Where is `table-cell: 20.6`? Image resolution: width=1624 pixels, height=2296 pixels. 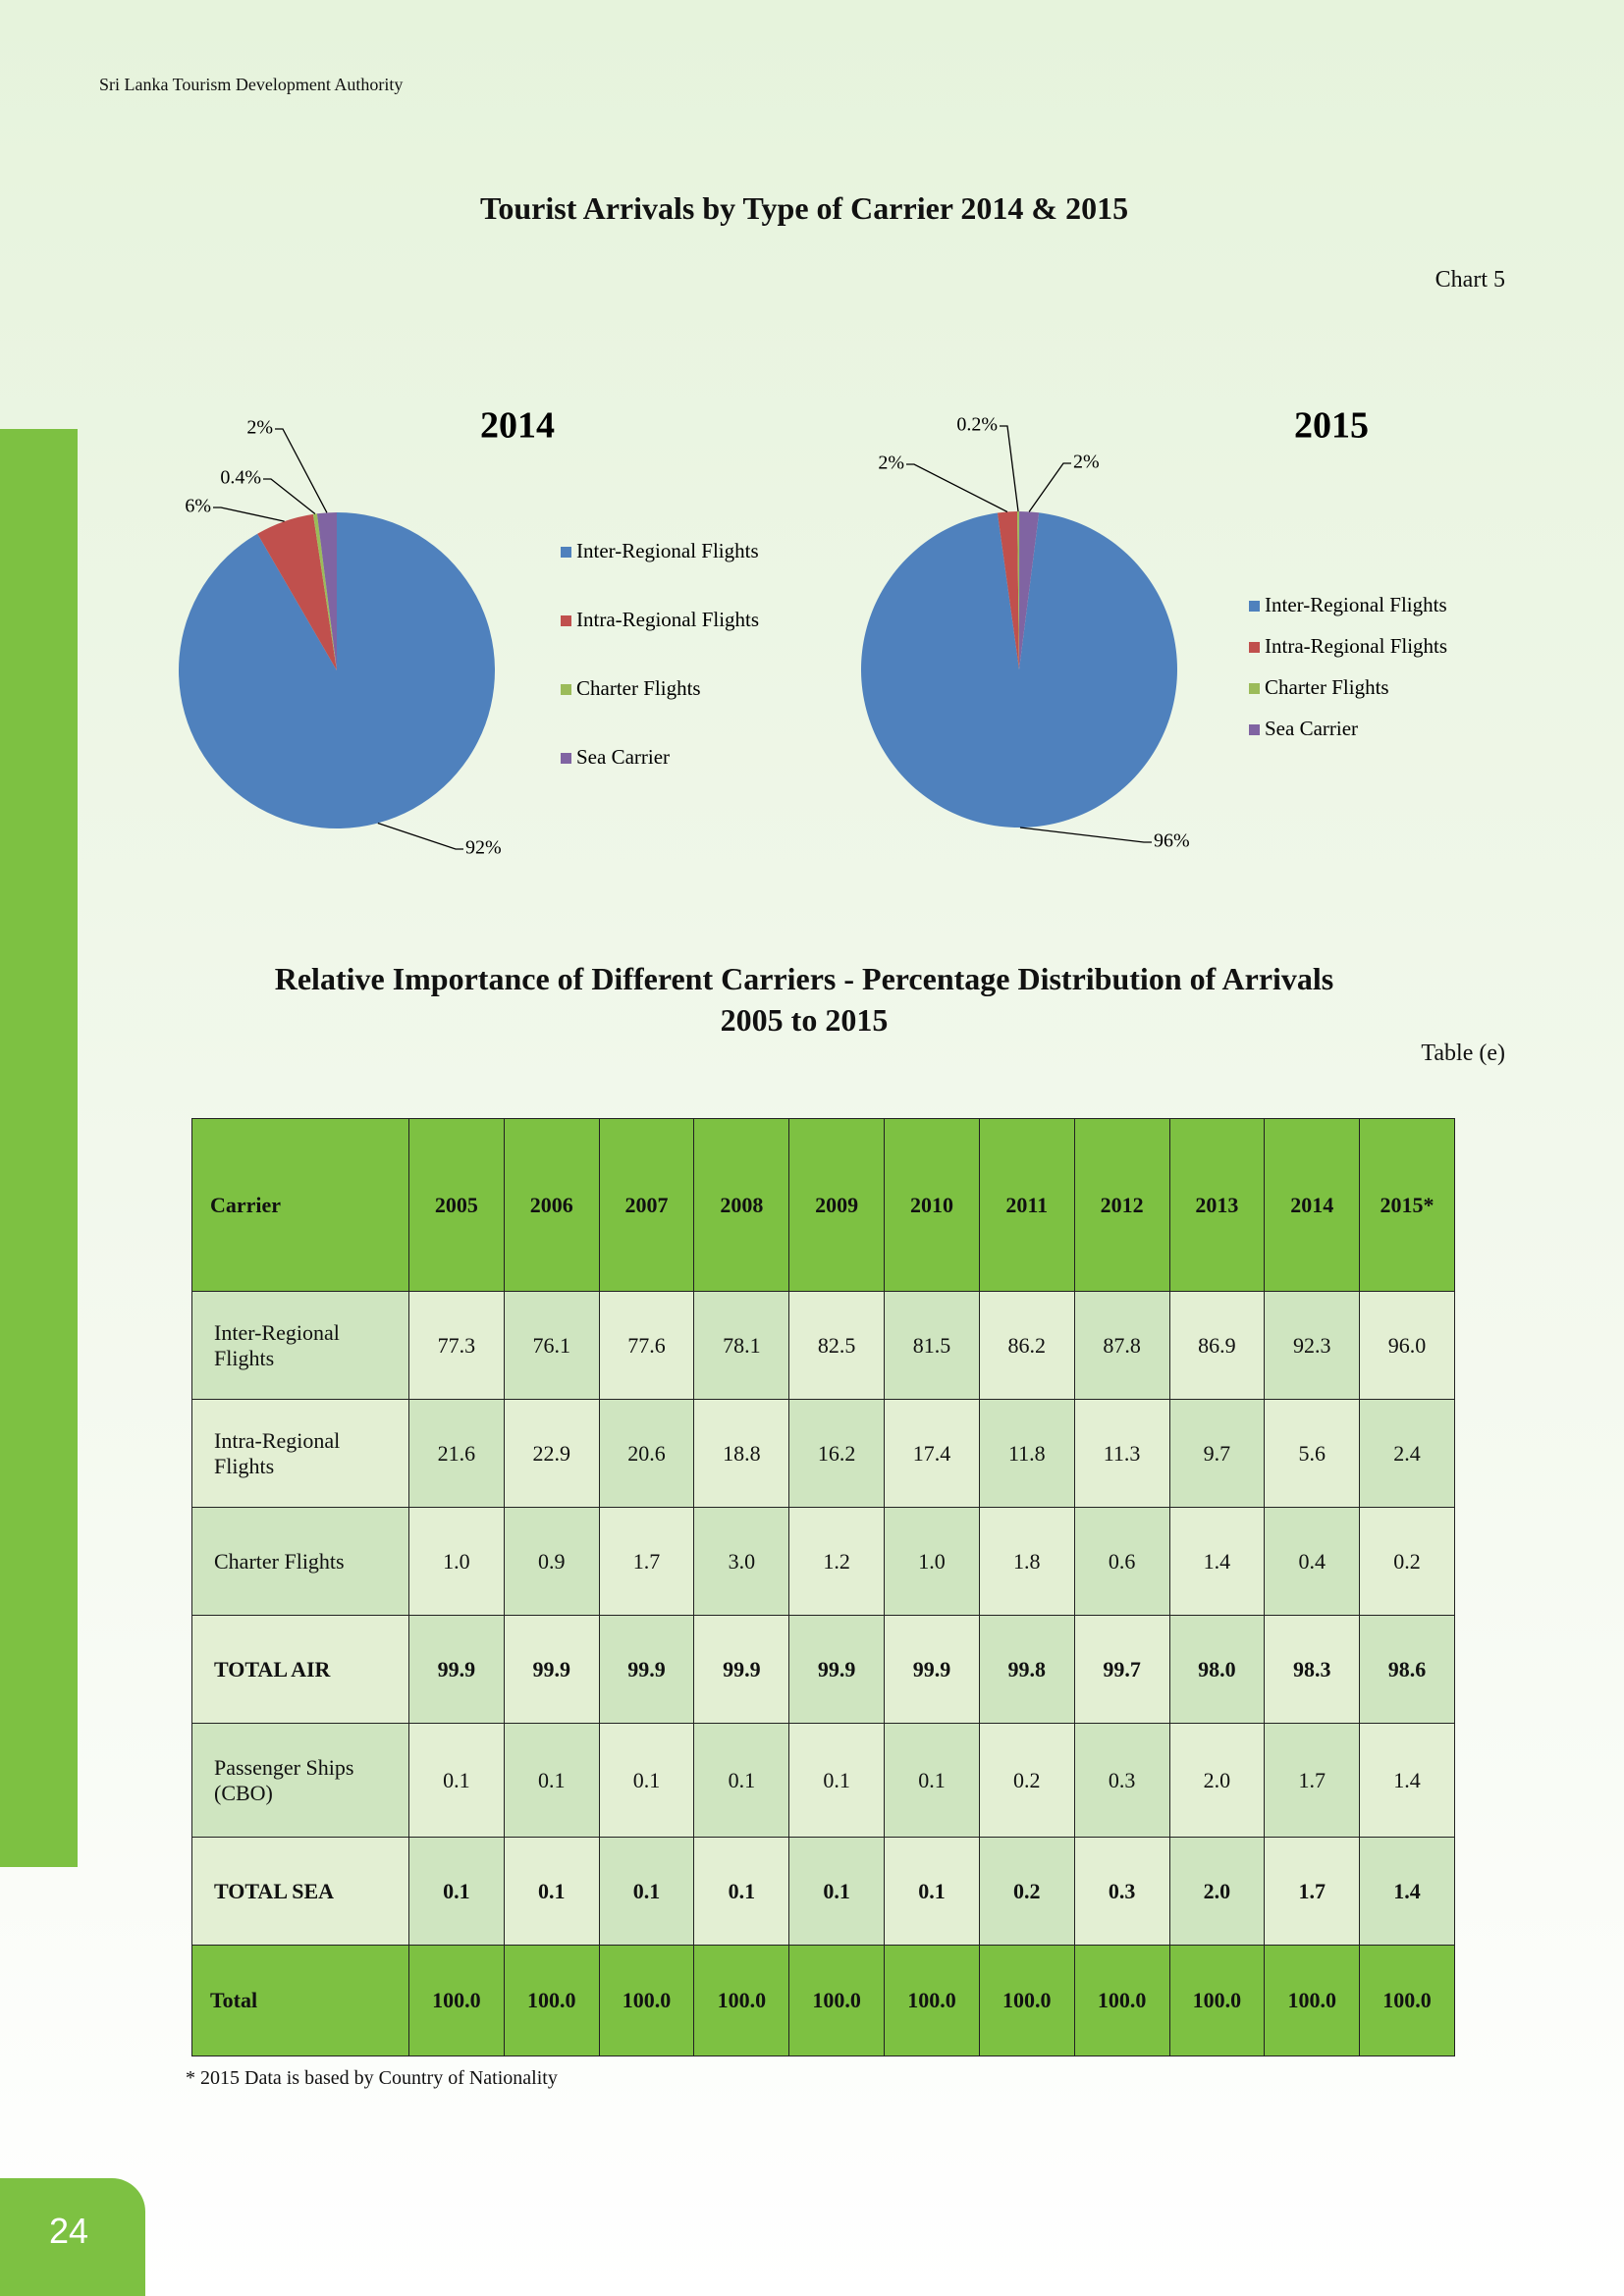
table-cell: 20.6 is located at coordinates (646, 1453).